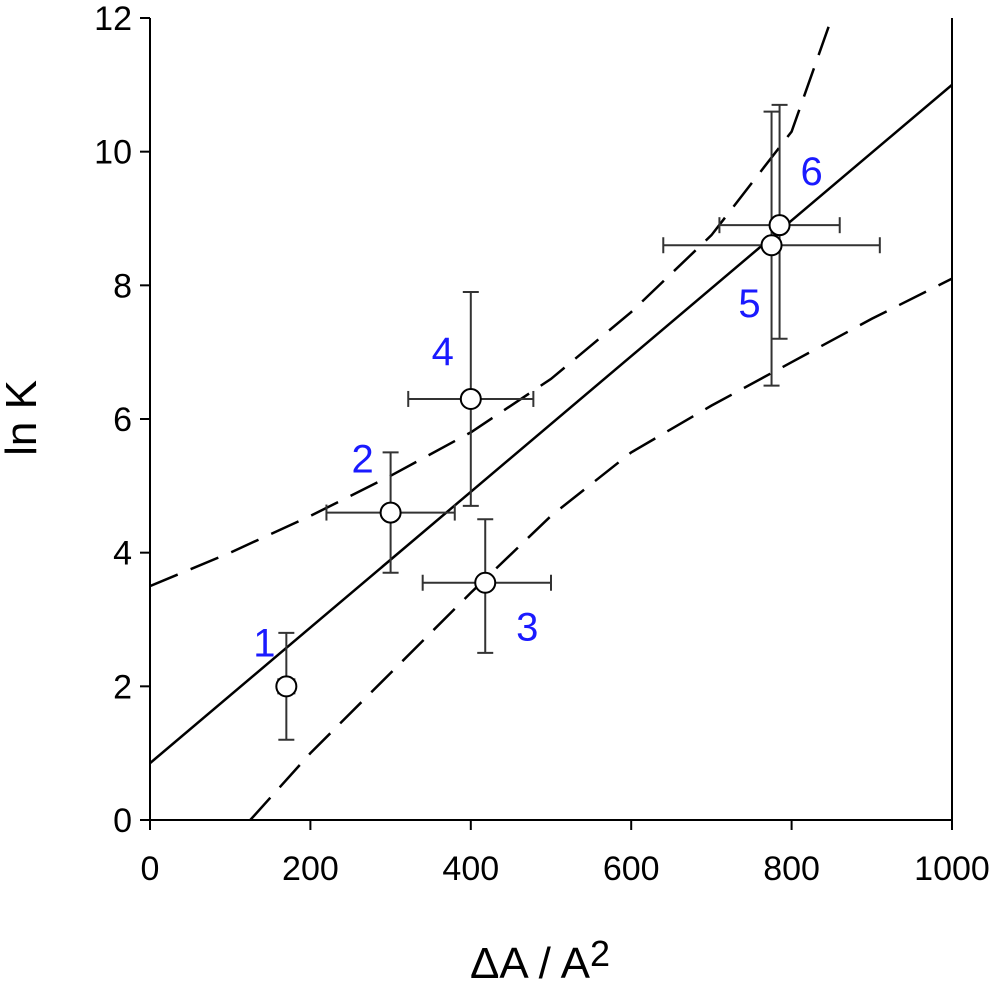  Describe the element at coordinates (362, 460) in the screenshot. I see `point-label-2: 2` at that location.